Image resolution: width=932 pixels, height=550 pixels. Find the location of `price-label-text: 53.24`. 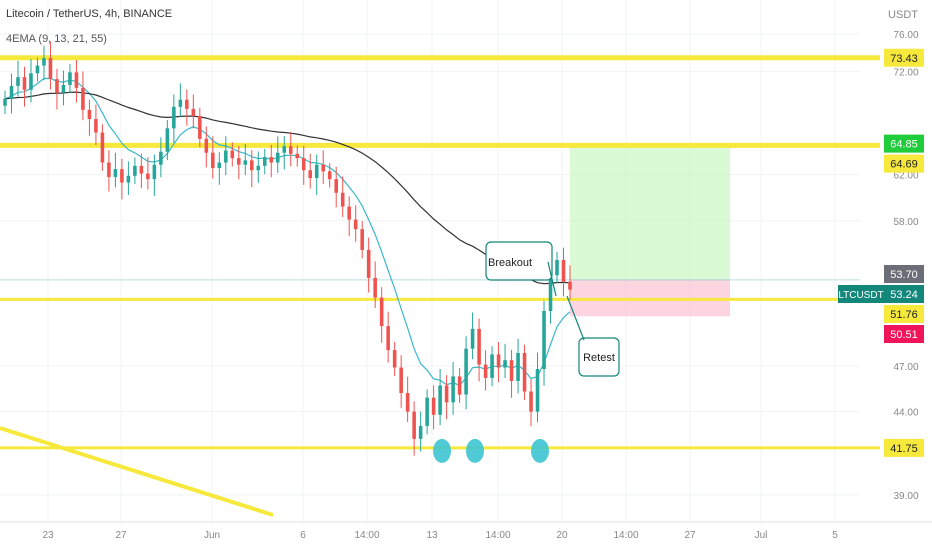

price-label-text: 53.24 is located at coordinates (904, 295).